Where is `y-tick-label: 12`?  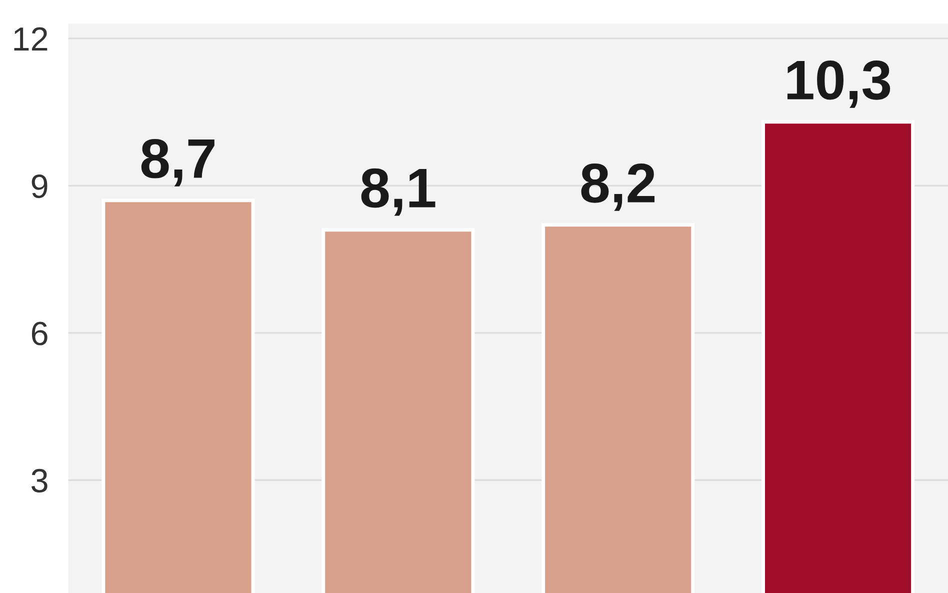
y-tick-label: 12 is located at coordinates (31, 39).